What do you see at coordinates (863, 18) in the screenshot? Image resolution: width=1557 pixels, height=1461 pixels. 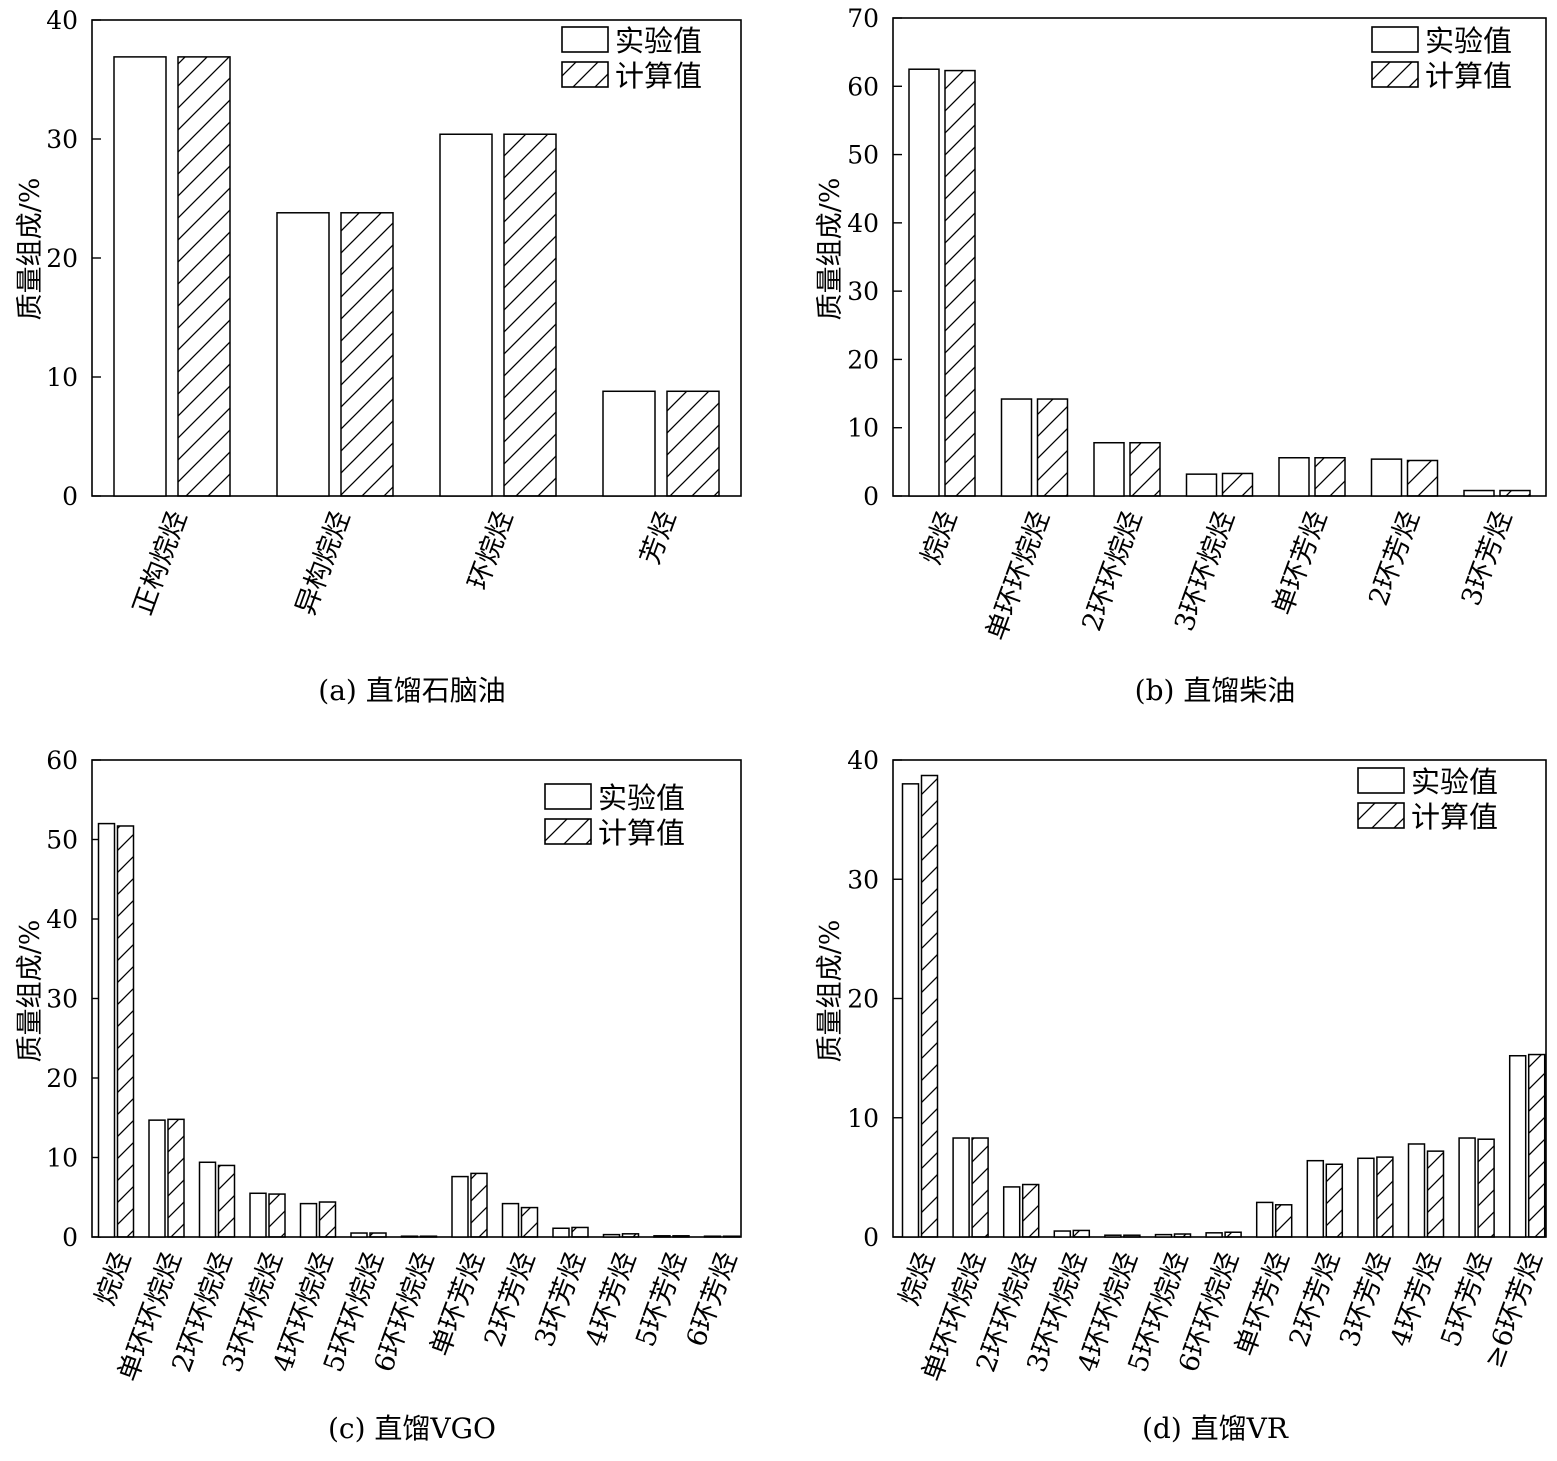 I see `y-tick-label: 70` at bounding box center [863, 18].